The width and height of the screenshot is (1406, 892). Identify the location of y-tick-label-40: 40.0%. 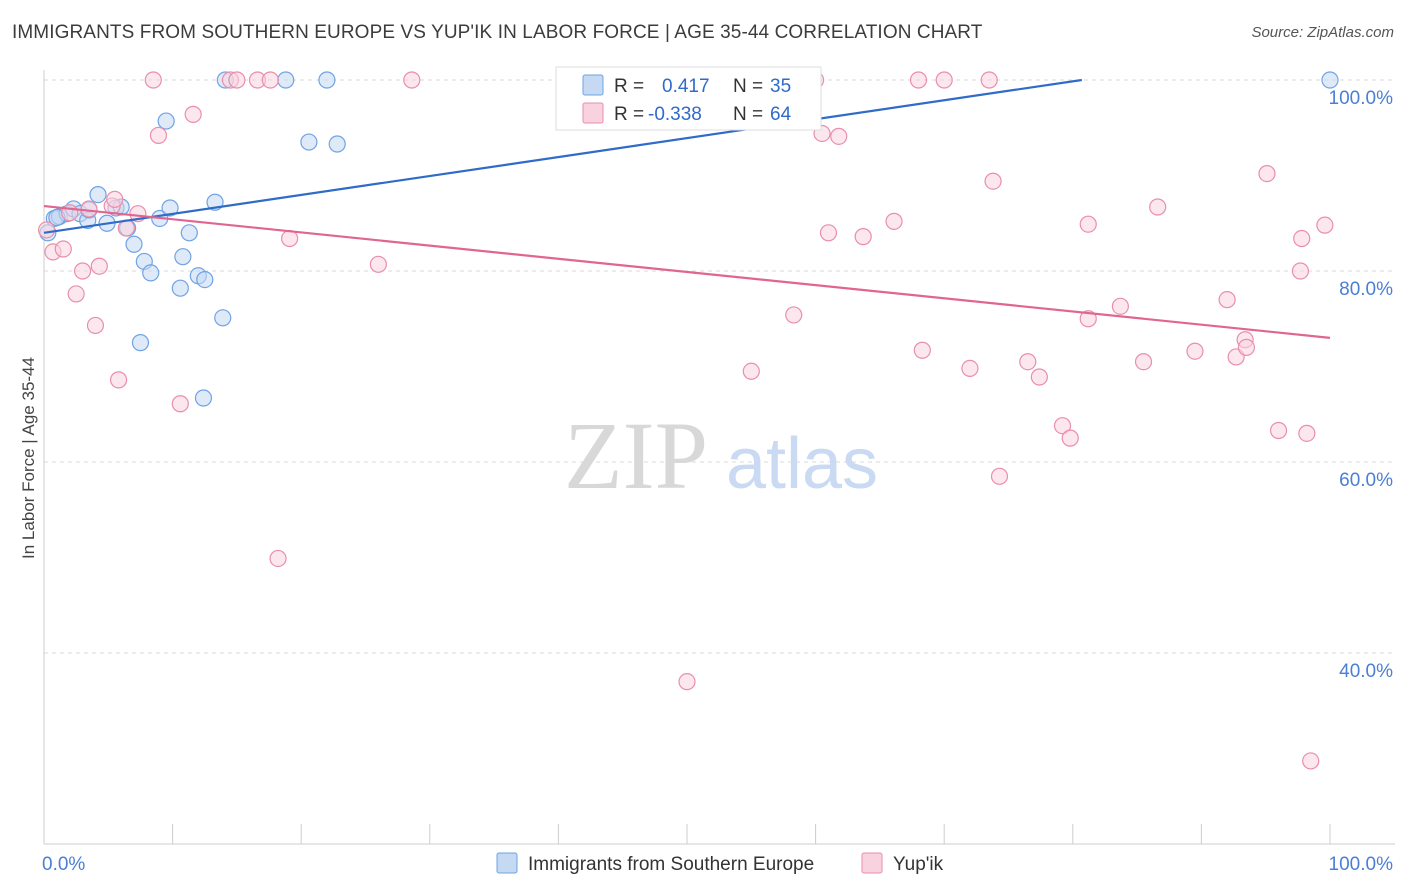
(1366, 671).